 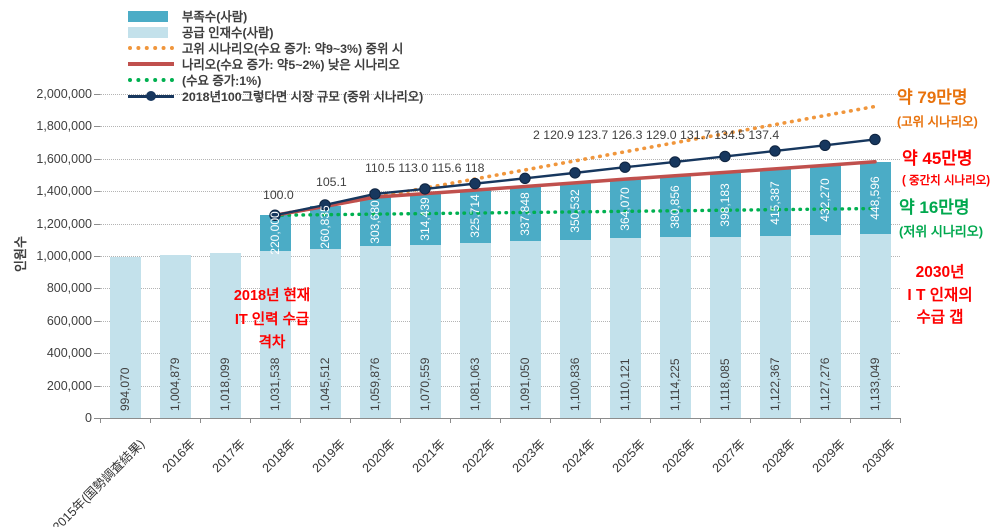 I want to click on annotation-2030-gap: 2030년 I T 인재의 수급 갭, so click(x=940, y=296).